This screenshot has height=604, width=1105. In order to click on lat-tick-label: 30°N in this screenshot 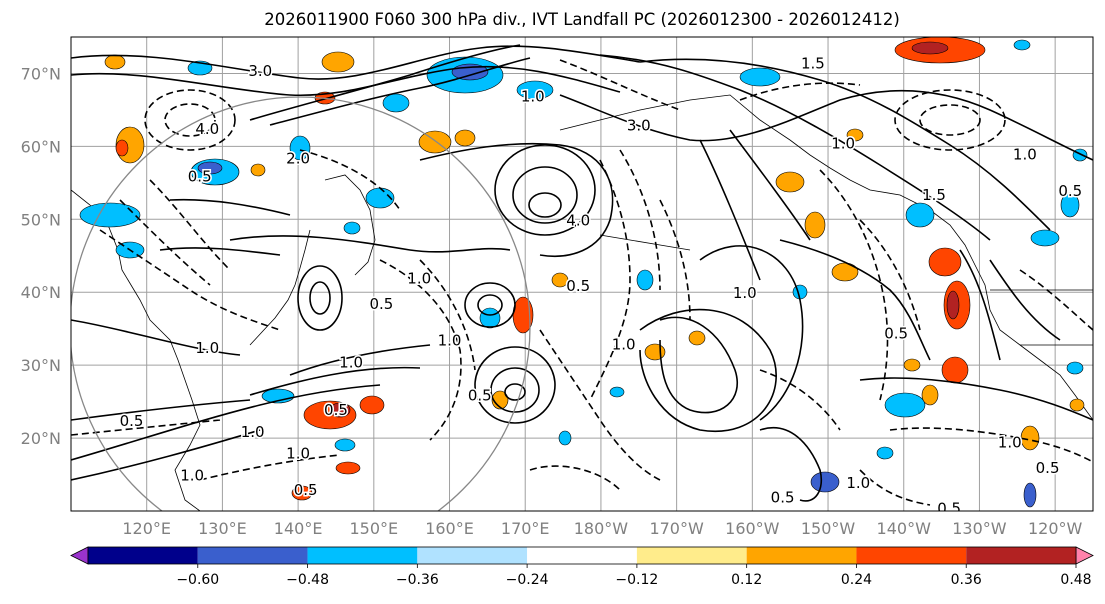, I will do `click(41, 365)`.